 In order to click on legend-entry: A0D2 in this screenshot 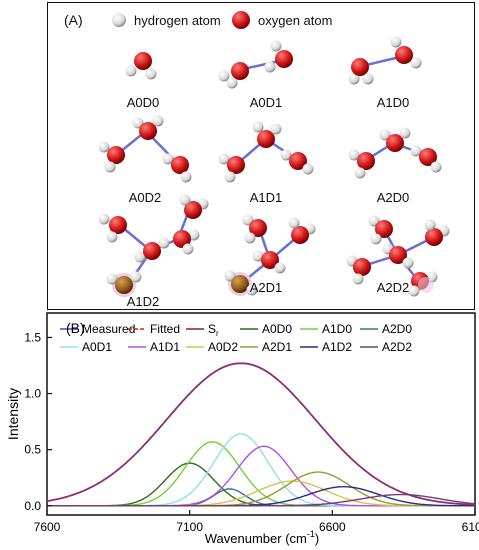, I will do `click(223, 347)`.